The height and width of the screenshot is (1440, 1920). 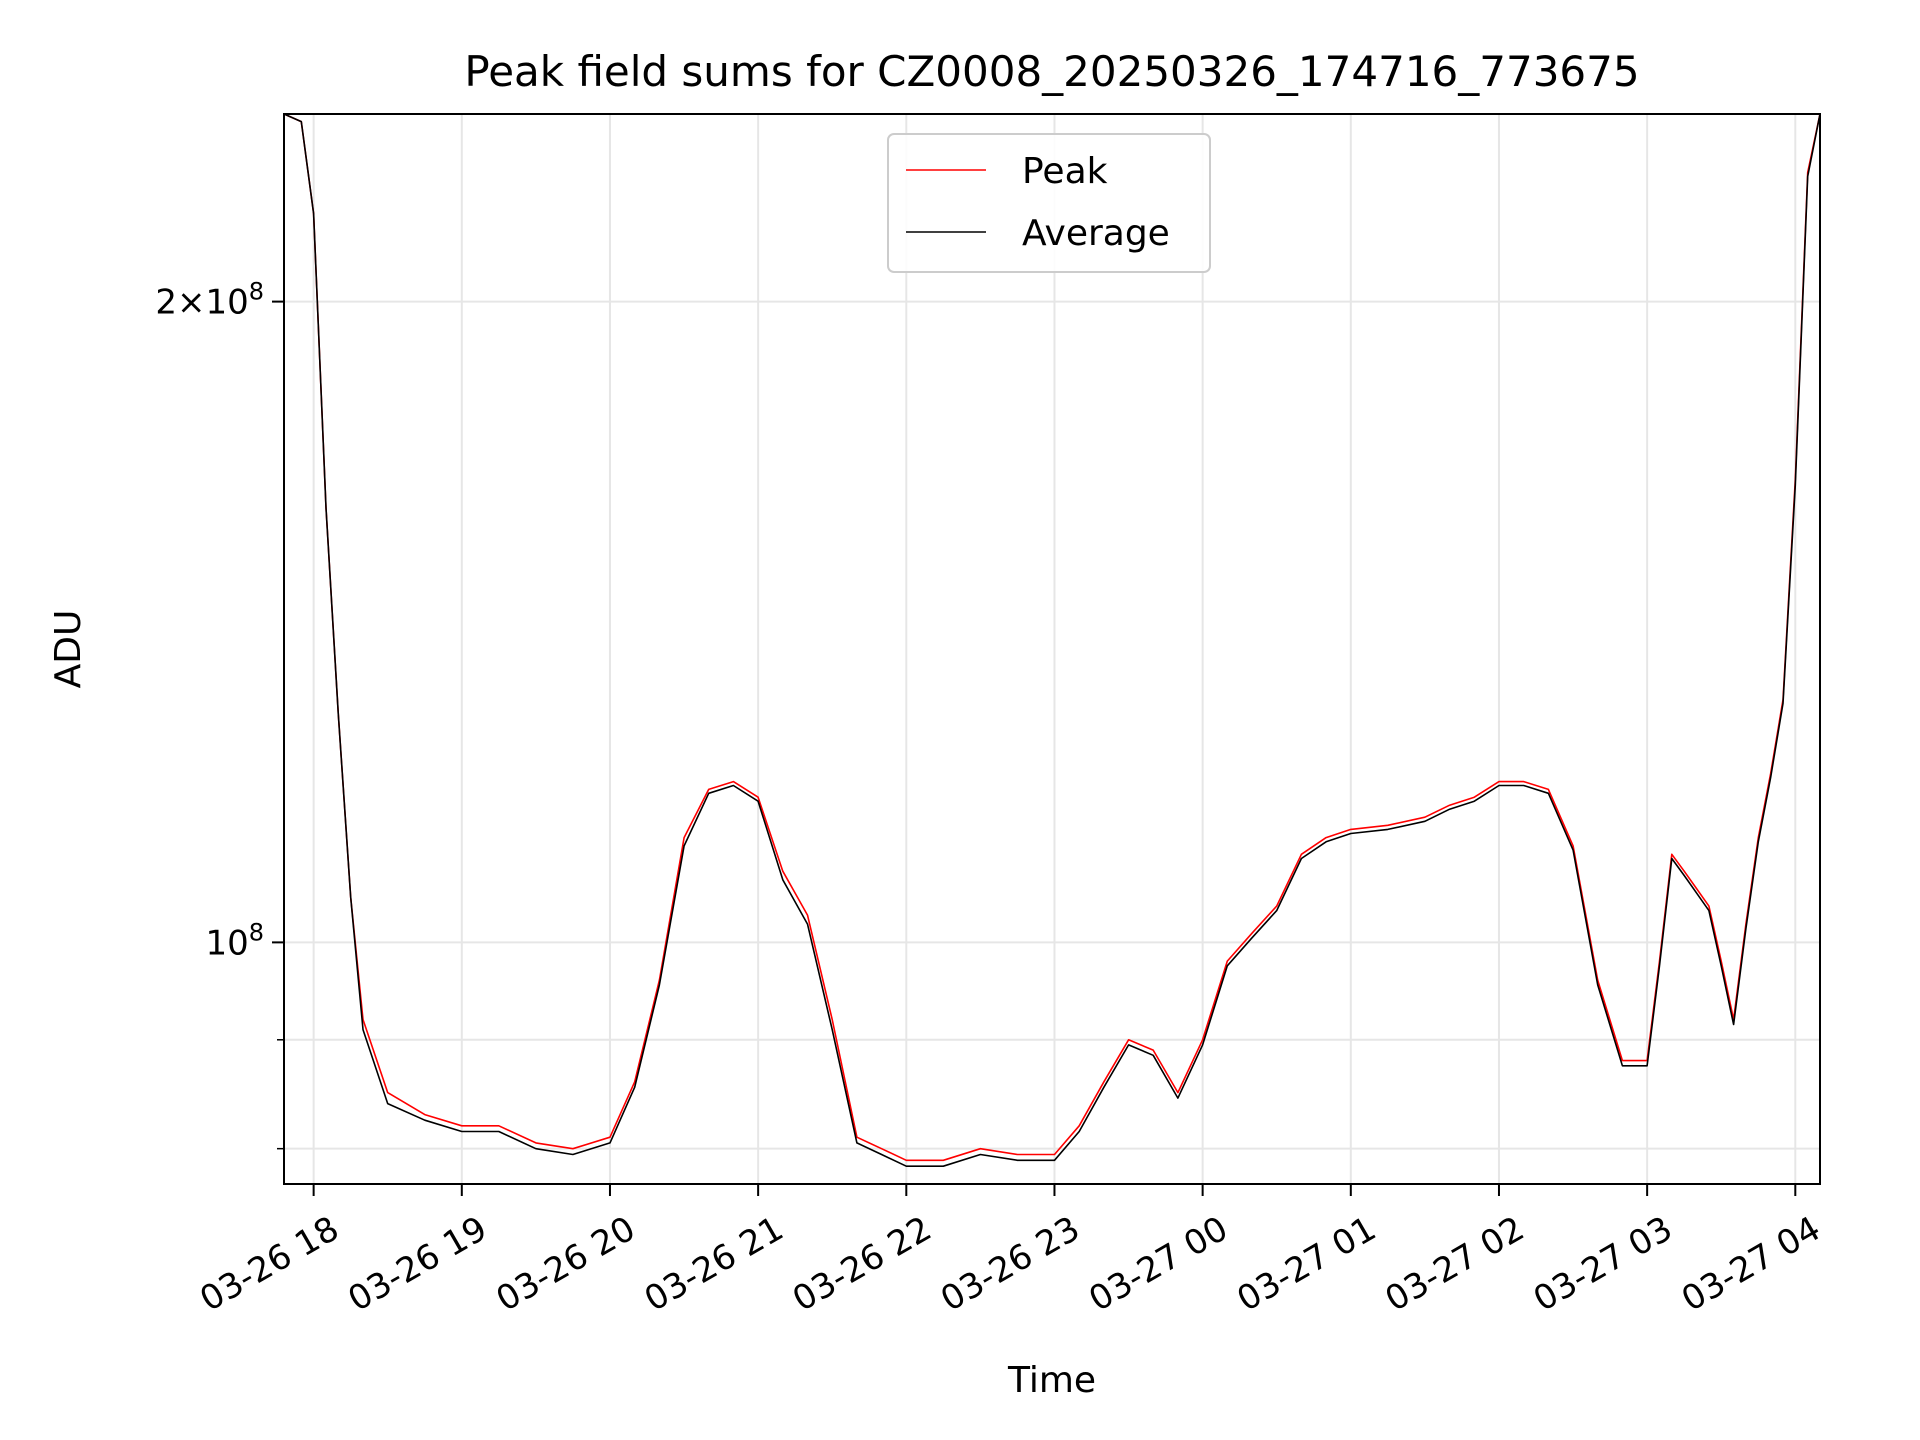 What do you see at coordinates (219, 714) in the screenshot?
I see `y-axis: 2×108 108` at bounding box center [219, 714].